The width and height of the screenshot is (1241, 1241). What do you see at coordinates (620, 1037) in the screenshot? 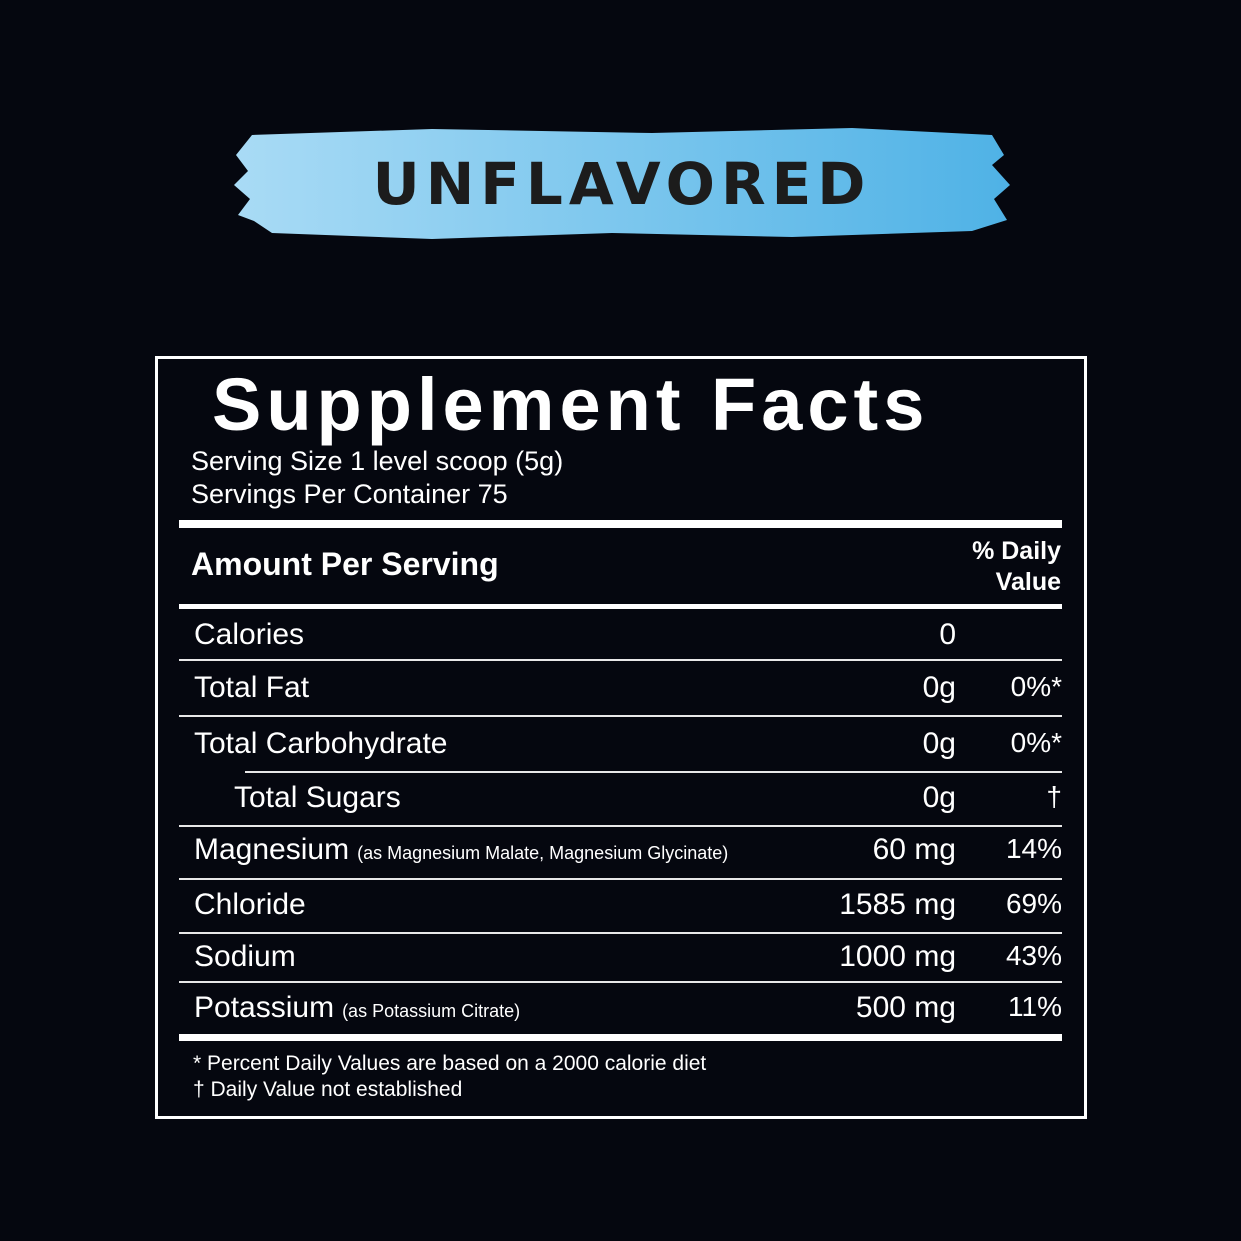
I see `thick-divider-bottom` at bounding box center [620, 1037].